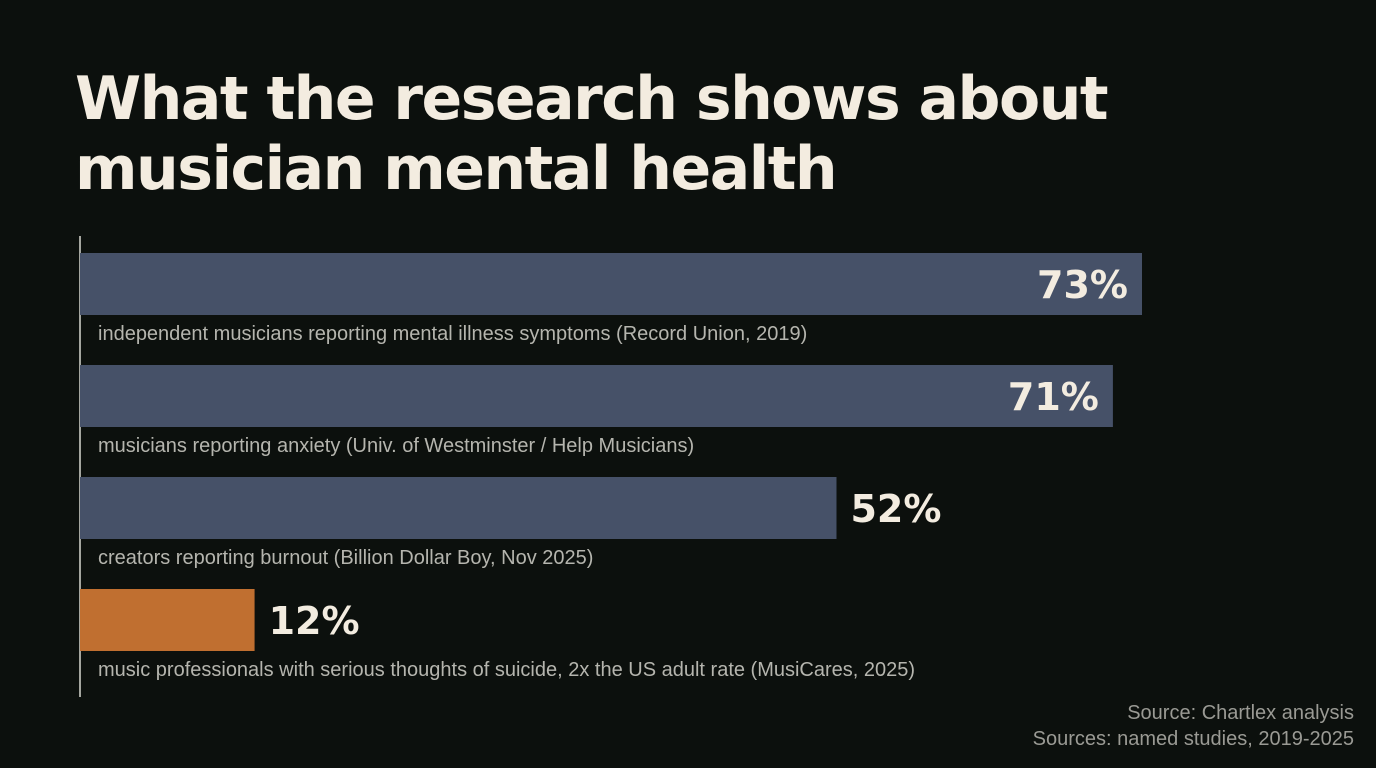 Image resolution: width=1376 pixels, height=768 pixels. I want to click on source-line-1: Source: Chartlex analysis, so click(1240, 713).